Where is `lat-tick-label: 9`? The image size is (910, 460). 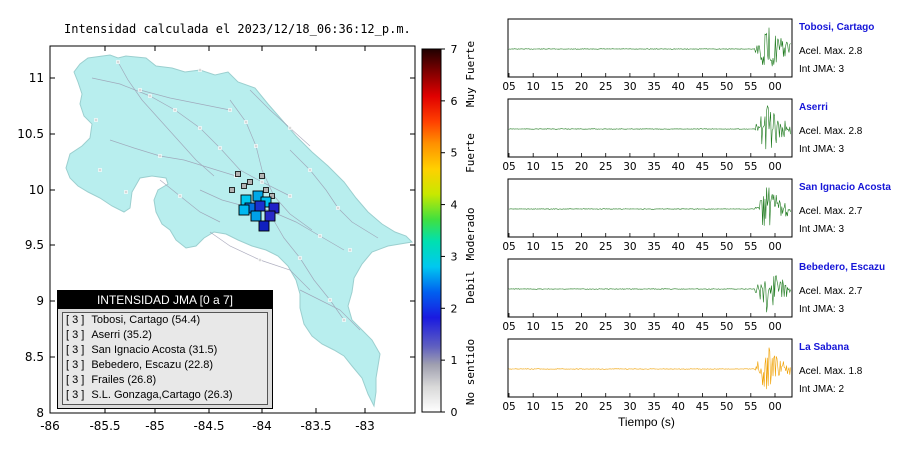 lat-tick-label: 9 is located at coordinates (40, 301).